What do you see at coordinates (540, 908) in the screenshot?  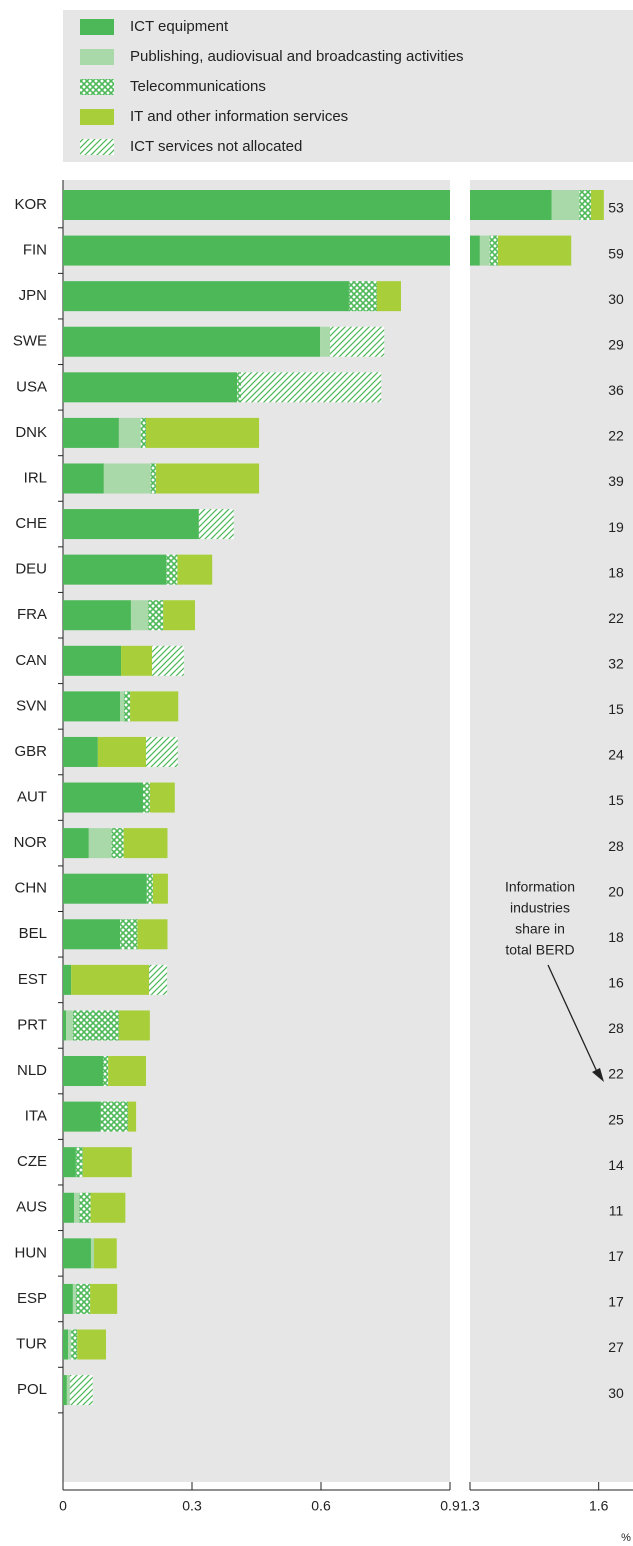 I see `annotation: industries` at bounding box center [540, 908].